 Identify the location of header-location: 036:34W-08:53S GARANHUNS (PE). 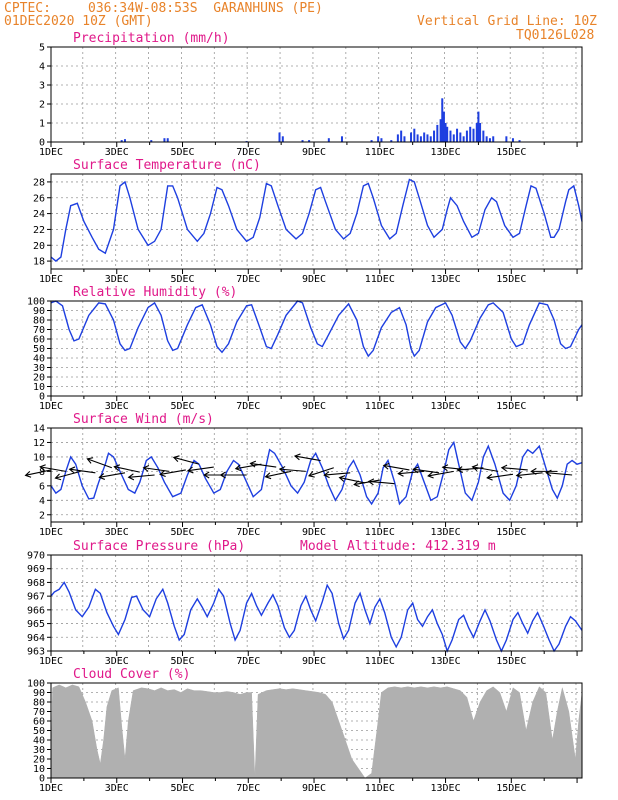
(205, 8).